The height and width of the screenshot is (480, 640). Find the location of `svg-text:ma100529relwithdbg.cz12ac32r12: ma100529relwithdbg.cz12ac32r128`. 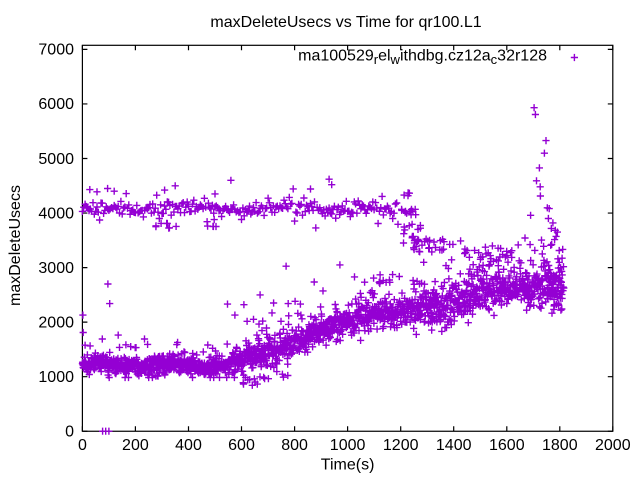

svg-text:ma100529relwithdbg.cz12ac32r12: ma100529relwithdbg.cz12ac32r128 is located at coordinates (422, 57).